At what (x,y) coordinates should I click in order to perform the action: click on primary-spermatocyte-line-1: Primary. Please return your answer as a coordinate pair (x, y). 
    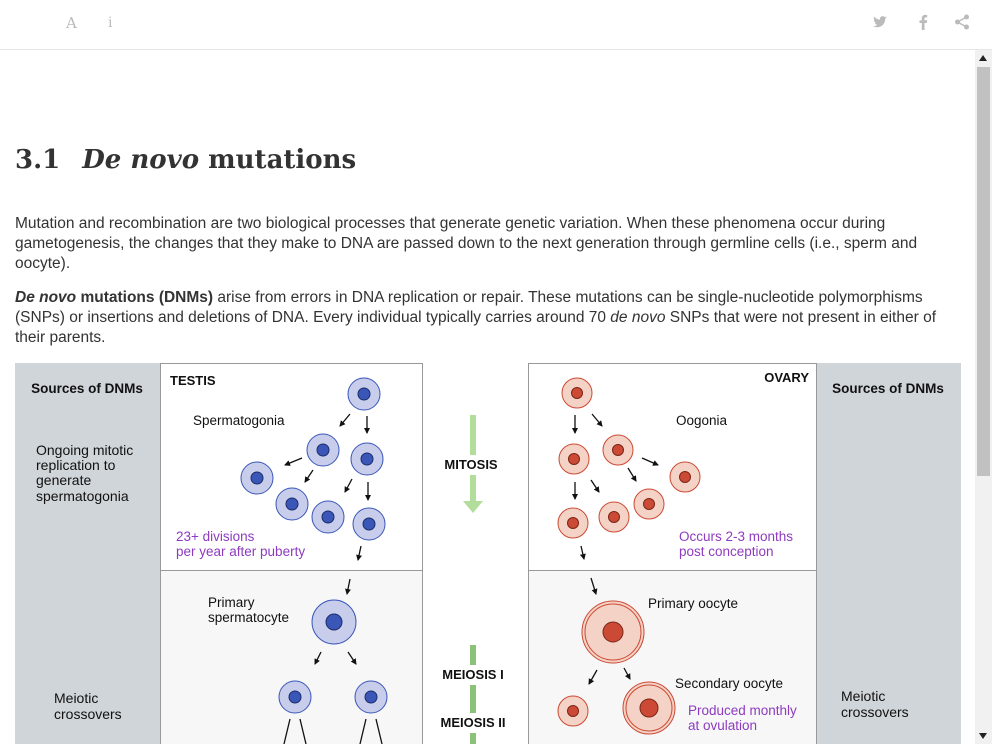
    Looking at the image, I should click on (231, 602).